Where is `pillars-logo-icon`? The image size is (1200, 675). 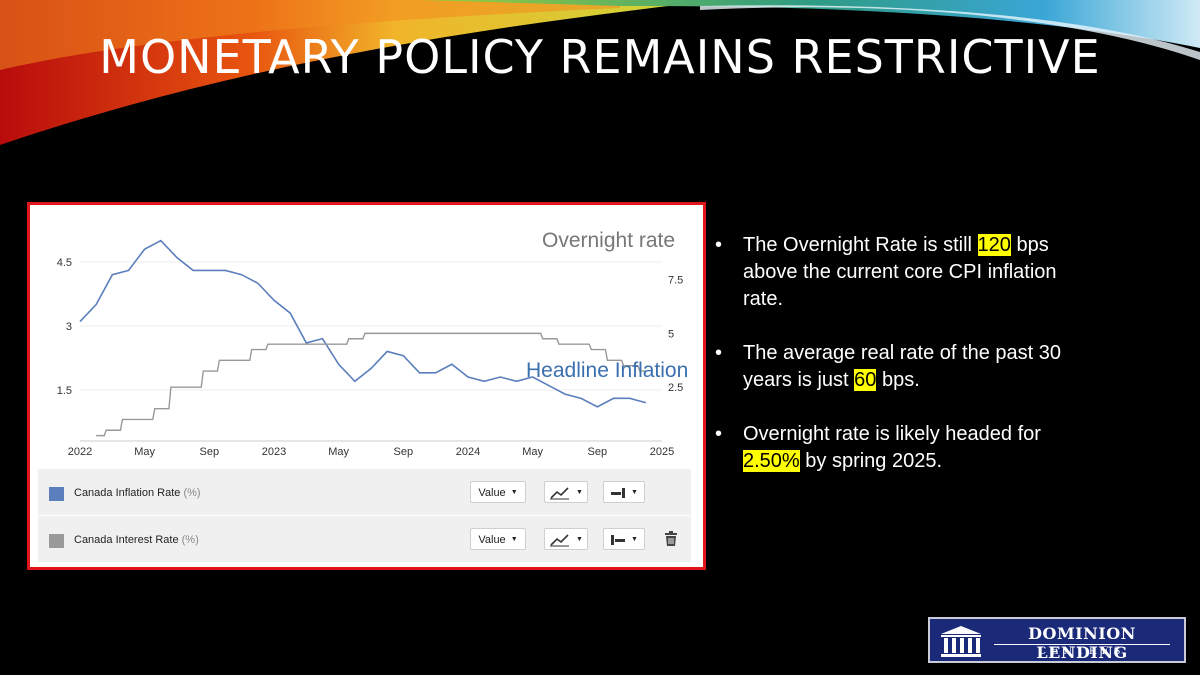
pillars-logo-icon is located at coordinates (961, 641).